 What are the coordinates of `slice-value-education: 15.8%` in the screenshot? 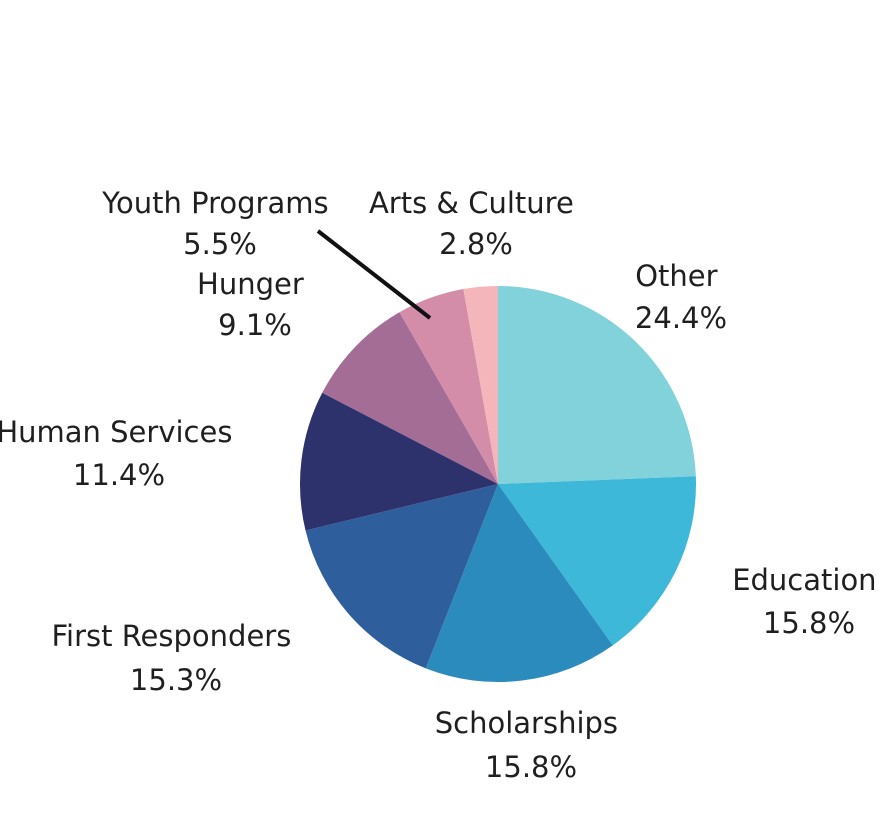 It's located at (809, 623).